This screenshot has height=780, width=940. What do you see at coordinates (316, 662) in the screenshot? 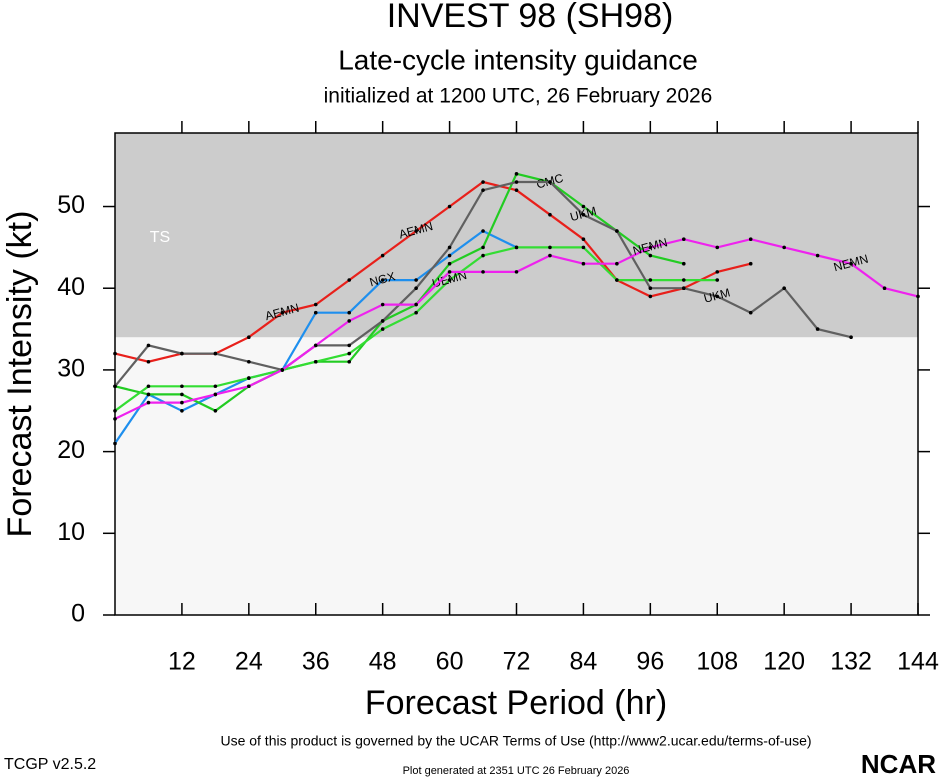
I see `x-tick-label: 36` at bounding box center [316, 662].